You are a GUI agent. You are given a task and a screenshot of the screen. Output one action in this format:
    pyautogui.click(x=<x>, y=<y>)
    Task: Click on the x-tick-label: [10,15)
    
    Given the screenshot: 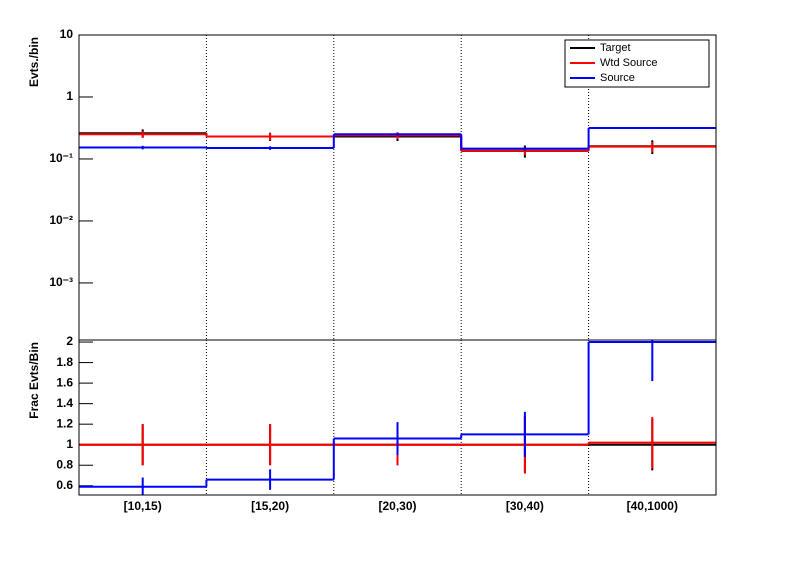 What is the action you would take?
    pyautogui.click(x=143, y=506)
    